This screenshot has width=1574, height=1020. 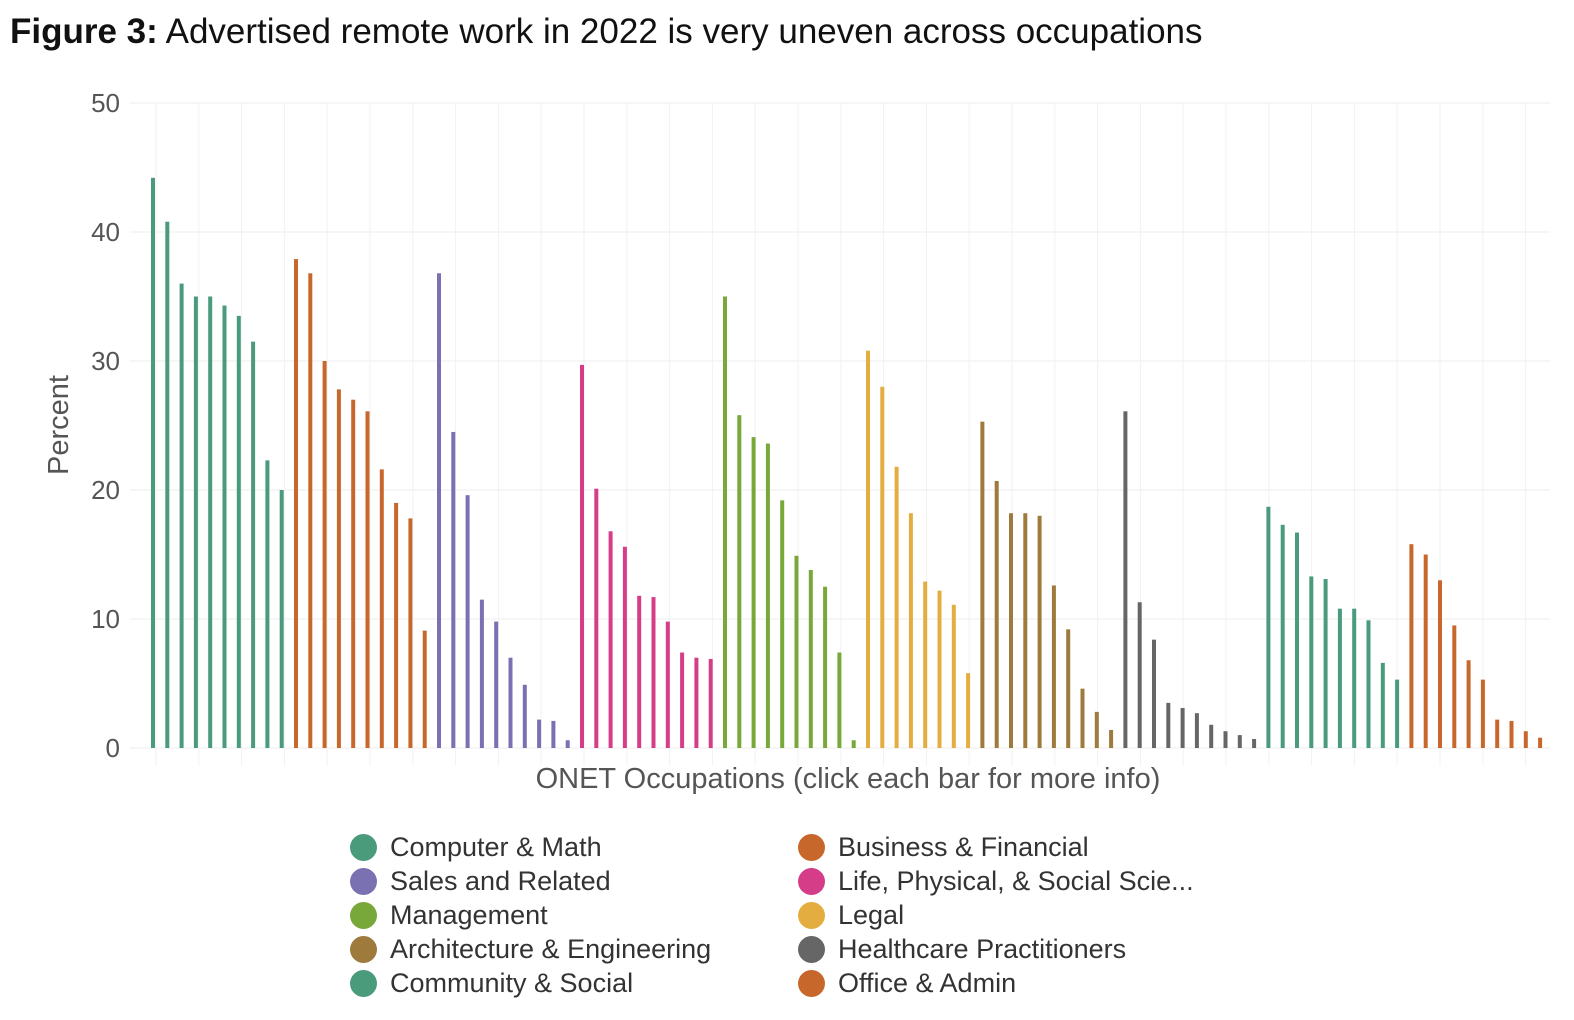 I want to click on legend-item: Community & Social, so click(x=491, y=983).